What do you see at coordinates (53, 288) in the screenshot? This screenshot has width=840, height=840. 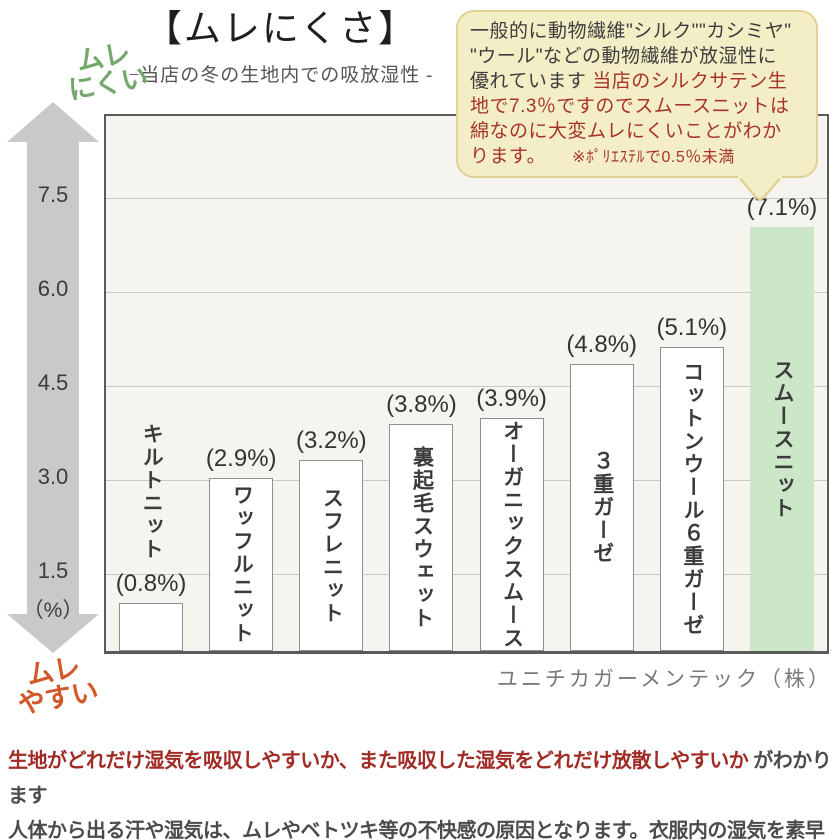 I see `y-tick-6.0: 6.0` at bounding box center [53, 288].